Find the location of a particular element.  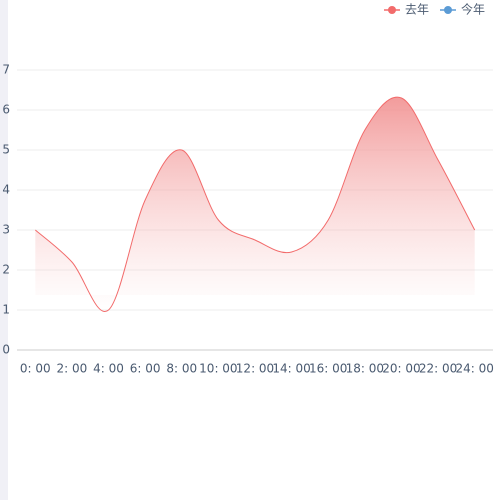

x-tick-label: 10: 00 is located at coordinates (218, 369).